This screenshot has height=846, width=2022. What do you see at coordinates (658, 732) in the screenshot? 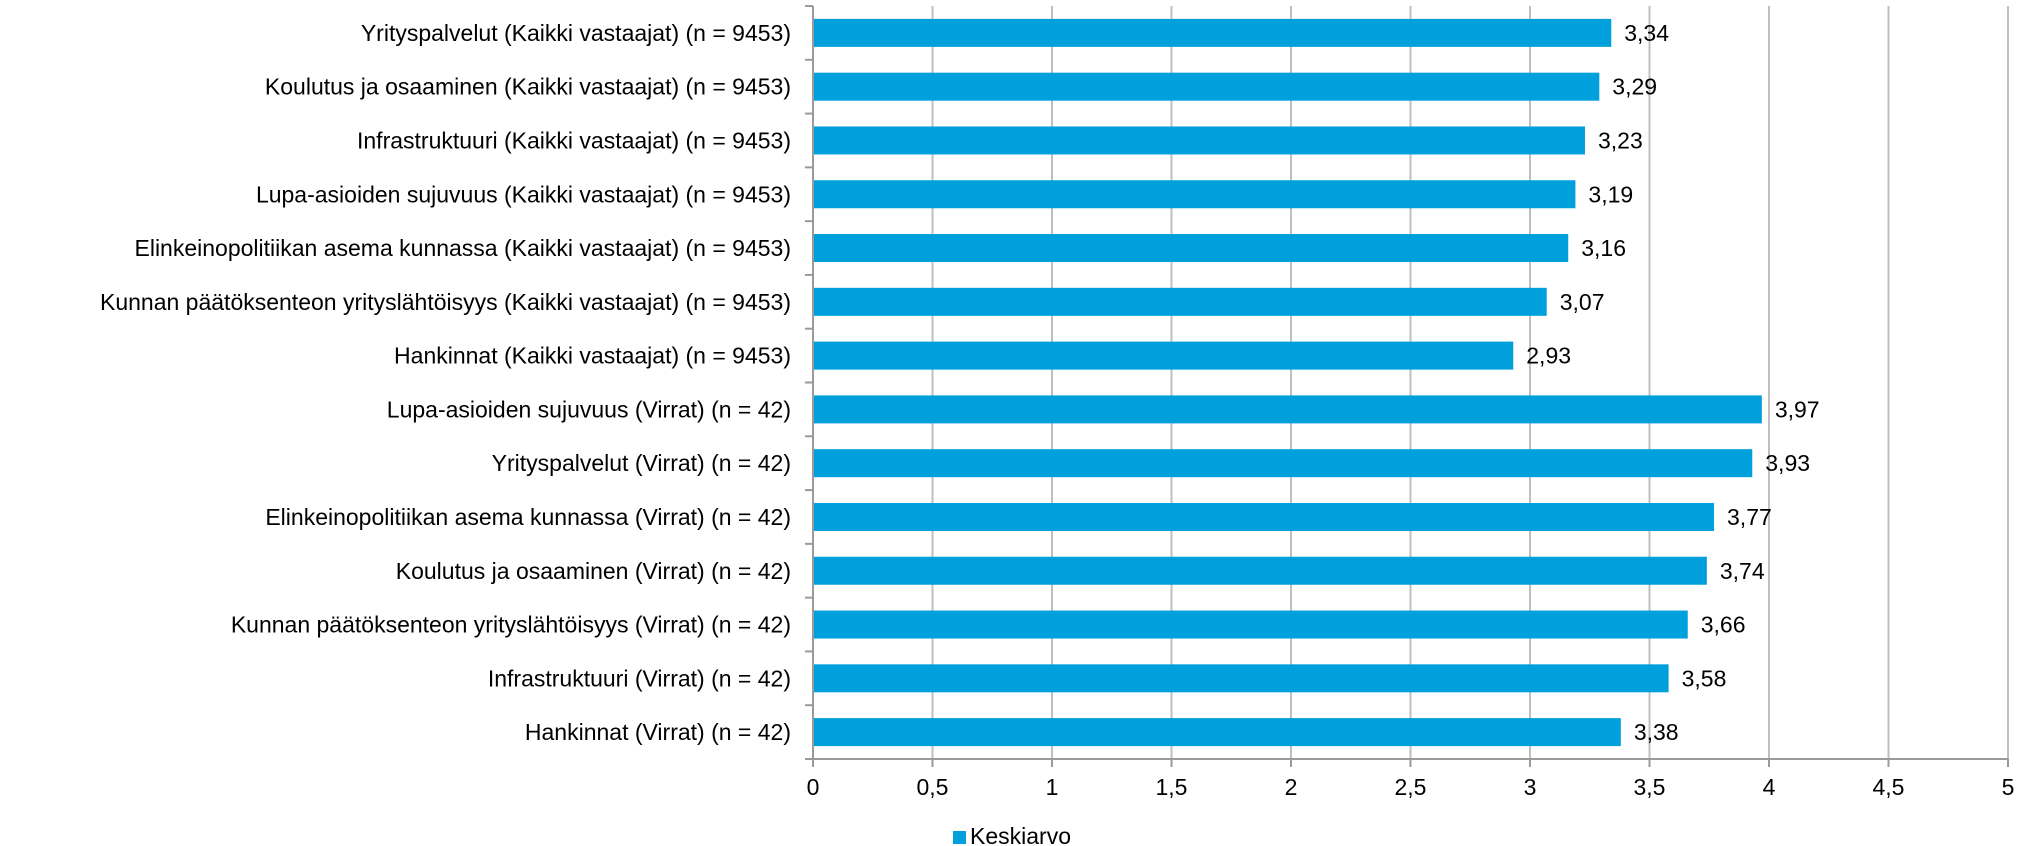
I see `category-label: Hankinnat (Virrat) (n = 42)` at bounding box center [658, 732].